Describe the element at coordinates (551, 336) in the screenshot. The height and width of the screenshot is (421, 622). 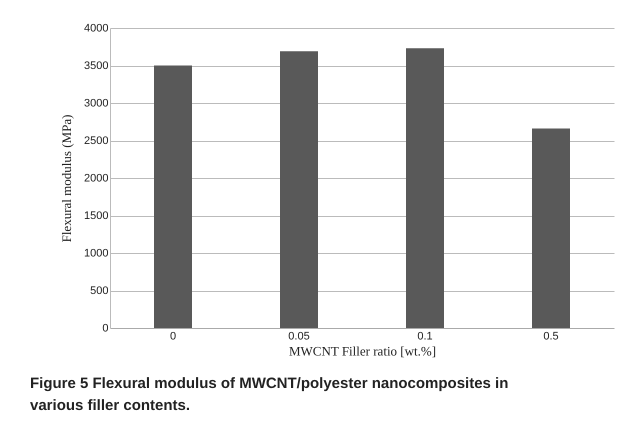
I see `x-tick-label: 0.5` at that location.